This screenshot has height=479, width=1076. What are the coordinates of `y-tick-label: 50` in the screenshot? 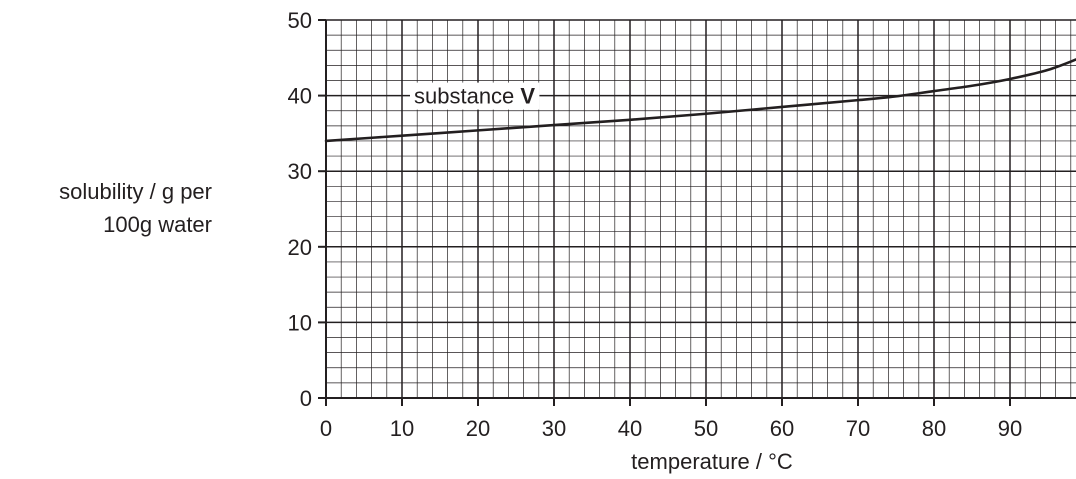 It's located at (300, 20).